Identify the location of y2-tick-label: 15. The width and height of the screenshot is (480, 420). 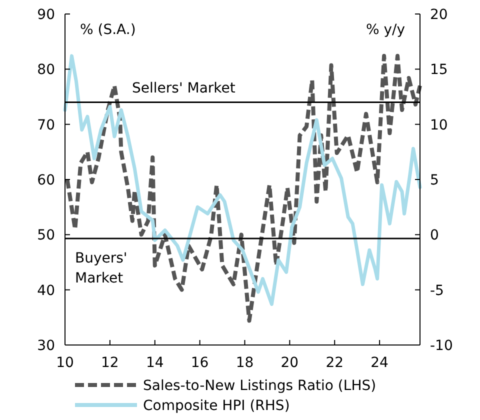
(439, 70).